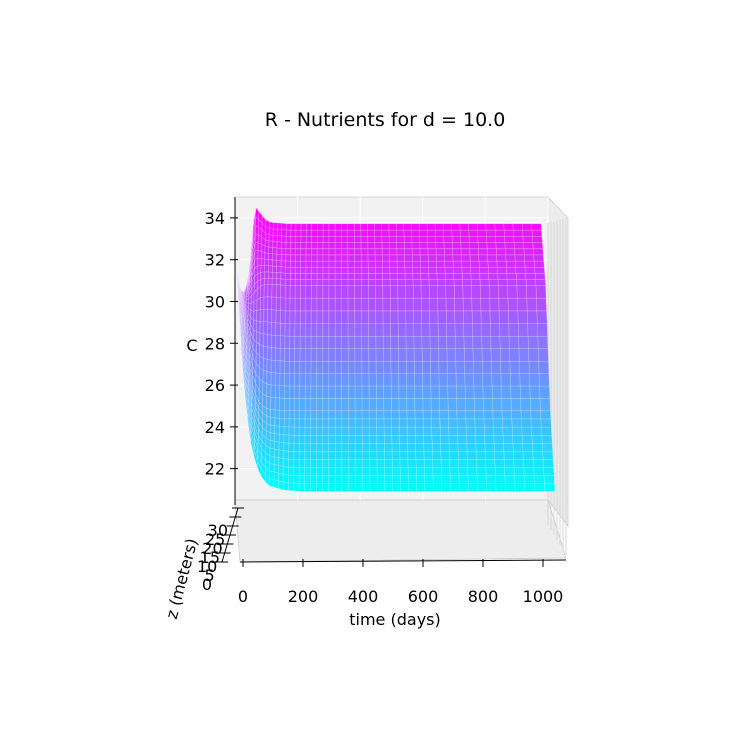 The width and height of the screenshot is (750, 750). What do you see at coordinates (207, 584) in the screenshot?
I see `y-tick-label: 0` at bounding box center [207, 584].